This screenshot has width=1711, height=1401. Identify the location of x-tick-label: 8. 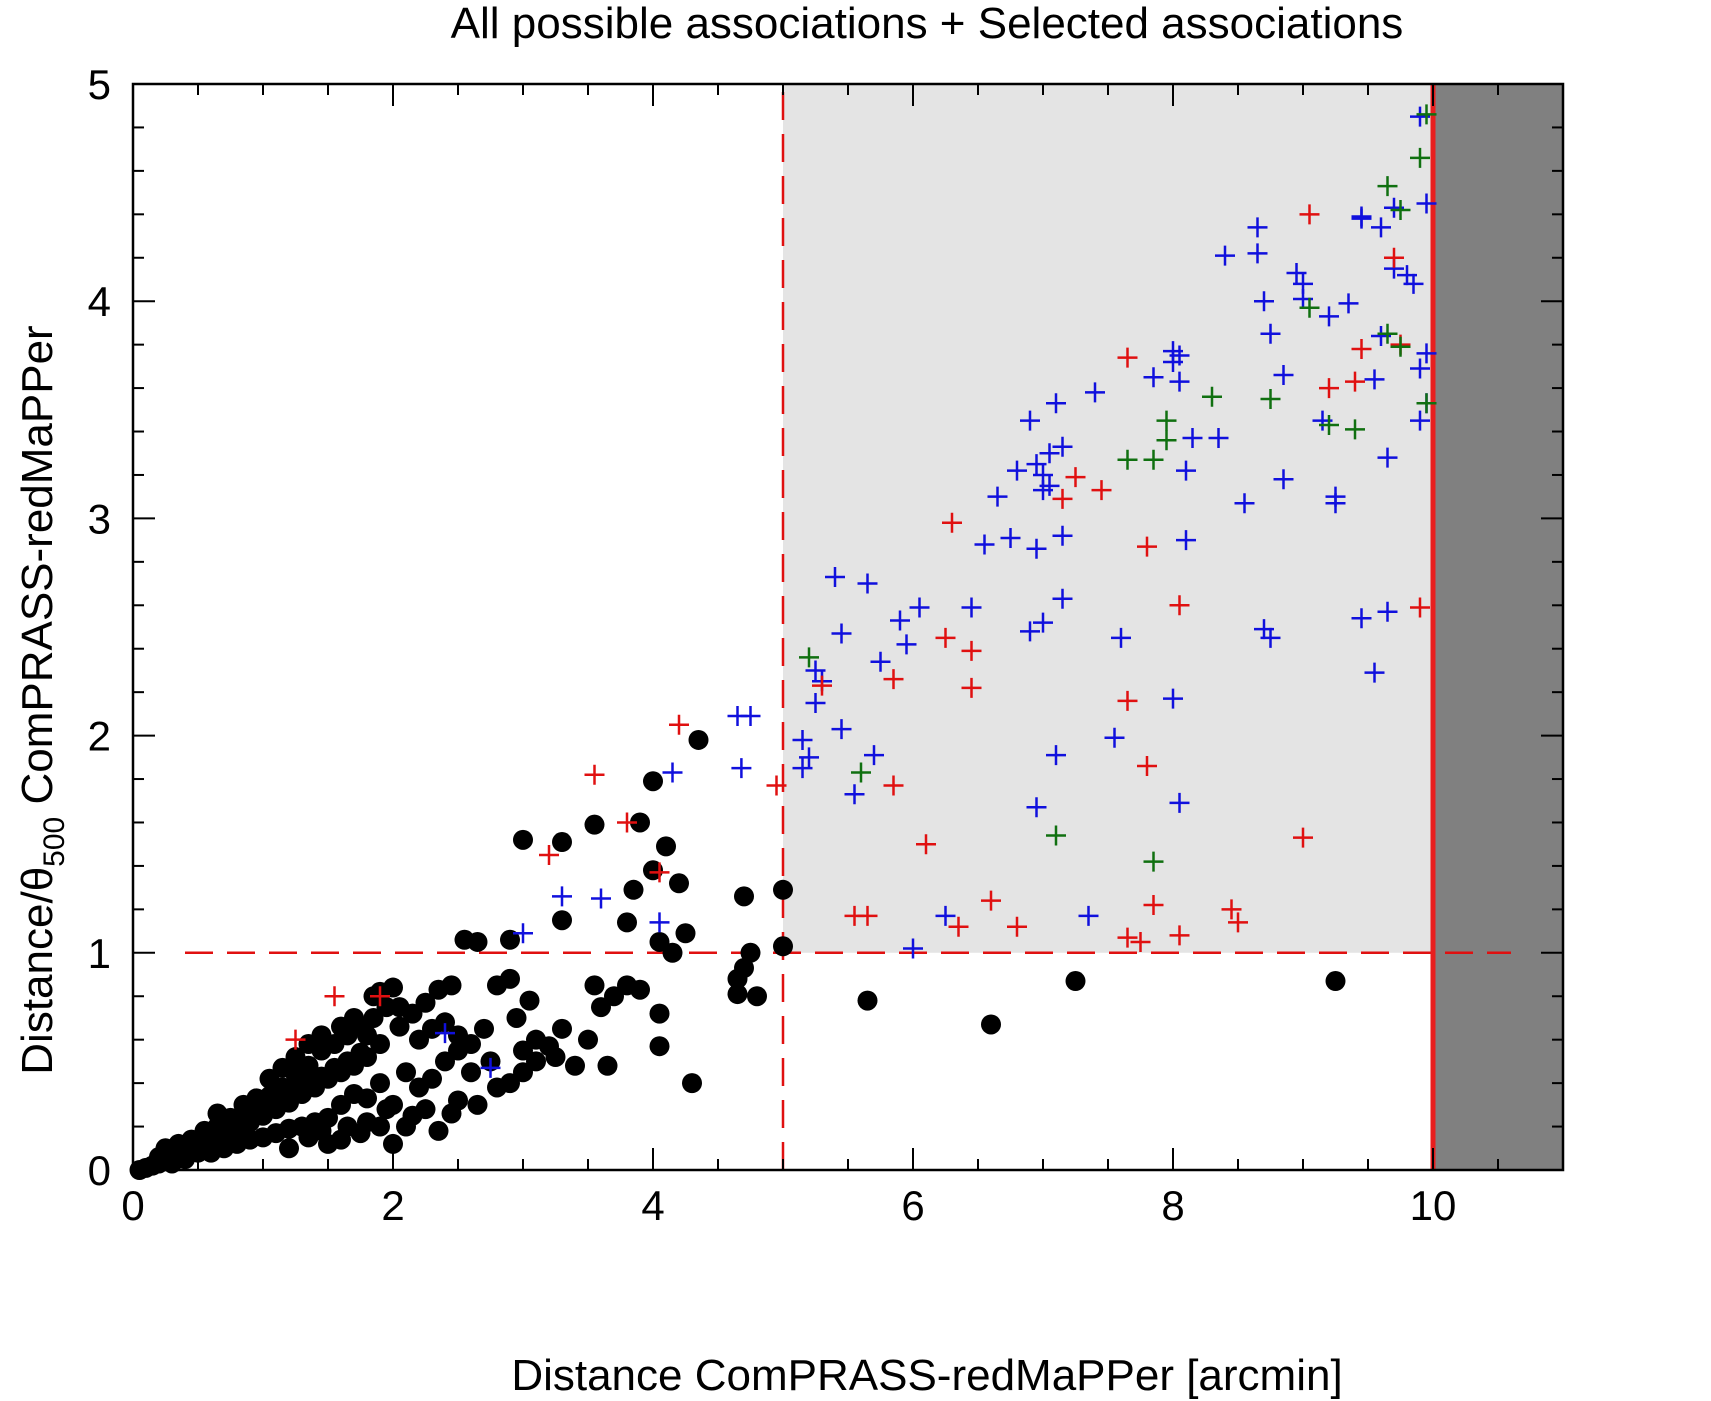
(1172, 1205).